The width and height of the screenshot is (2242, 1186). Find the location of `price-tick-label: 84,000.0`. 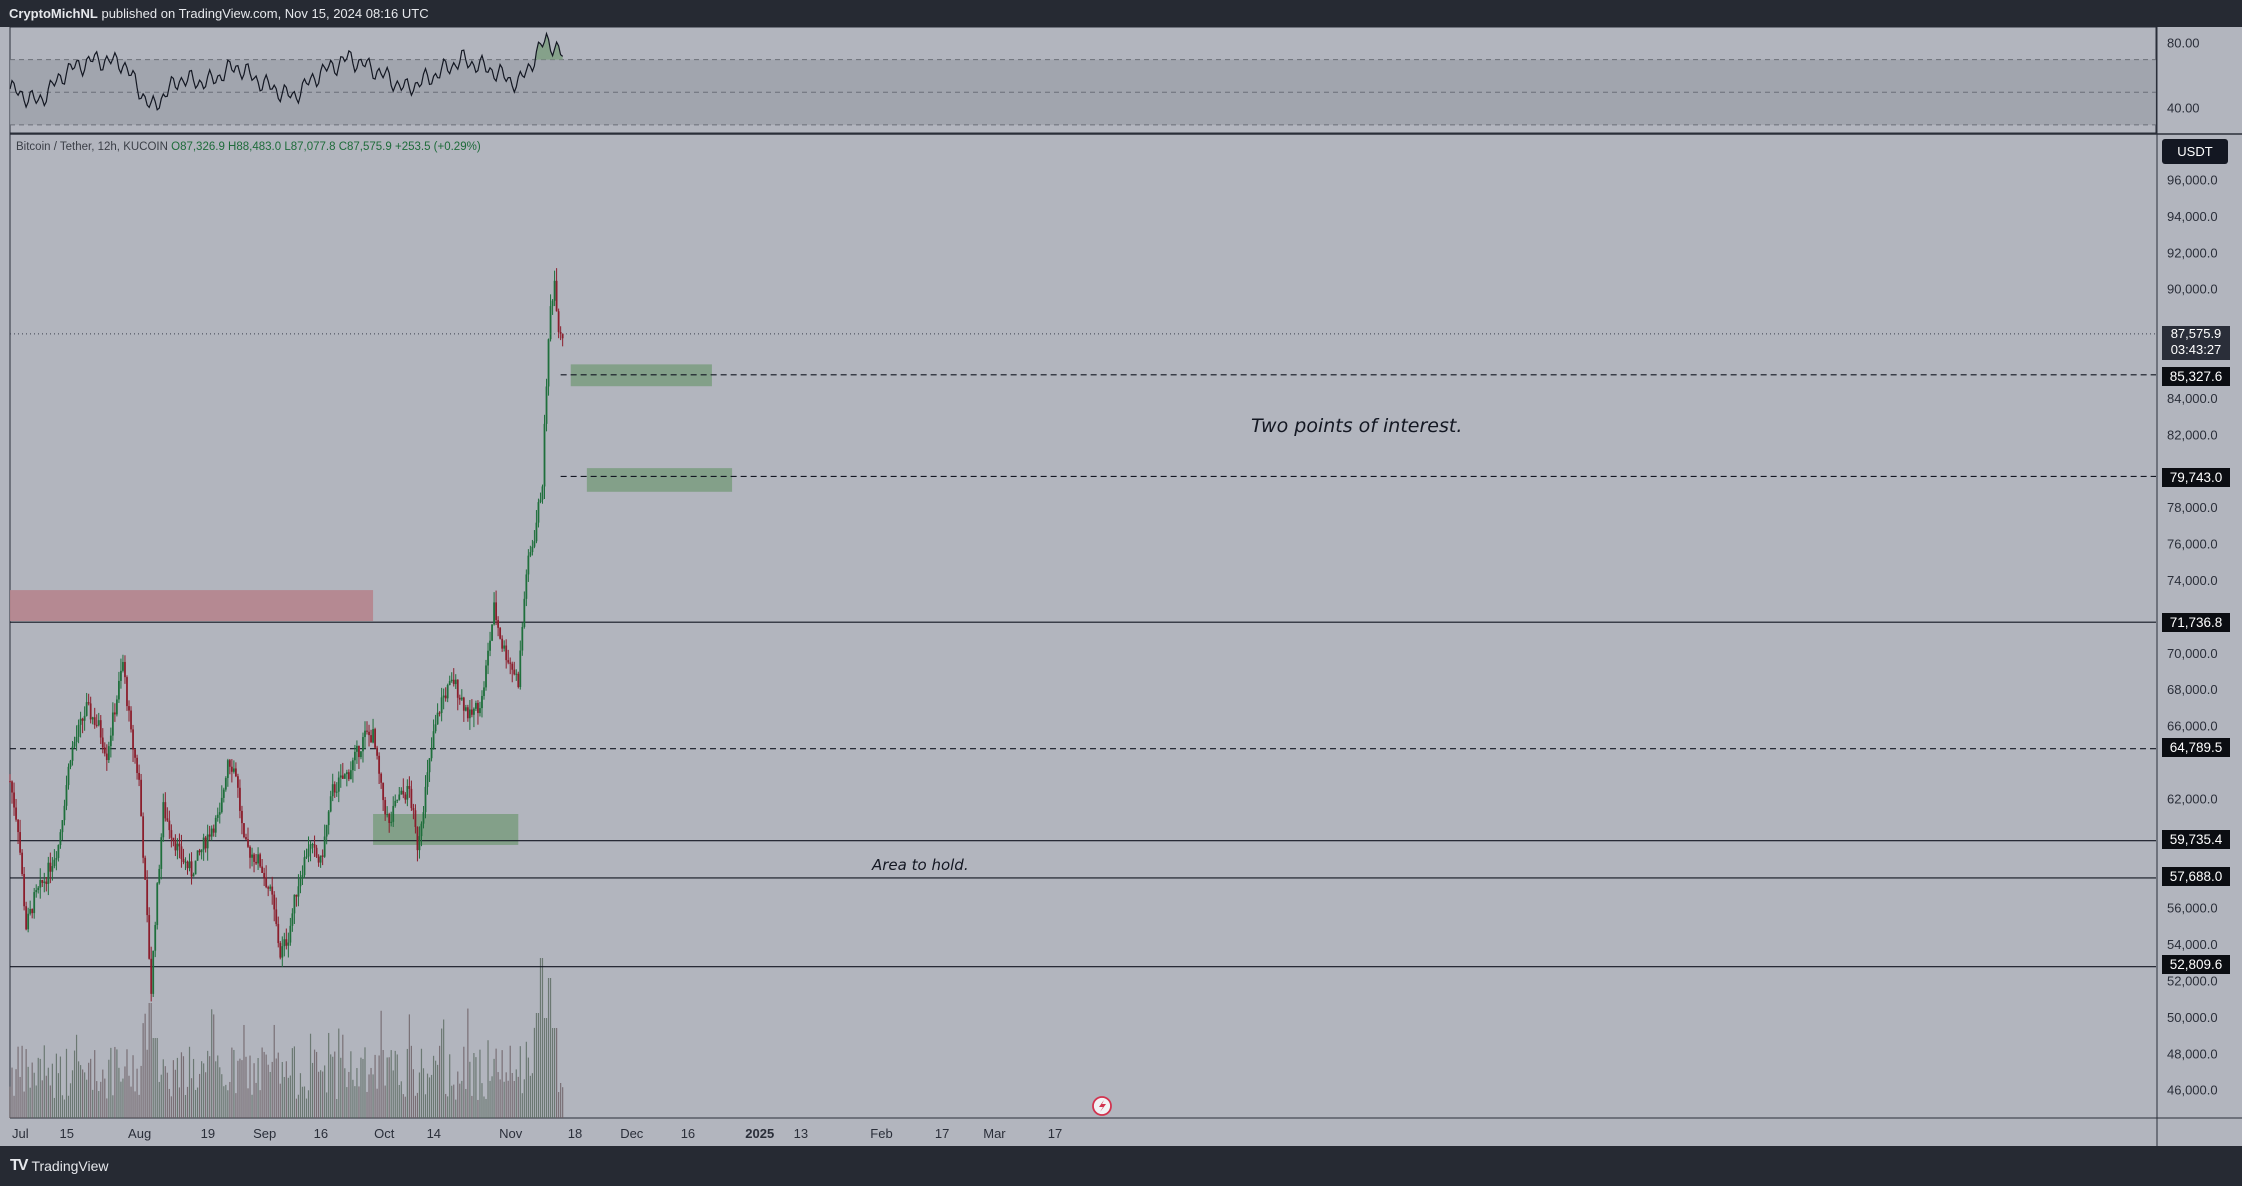

price-tick-label: 84,000.0 is located at coordinates (2192, 398).